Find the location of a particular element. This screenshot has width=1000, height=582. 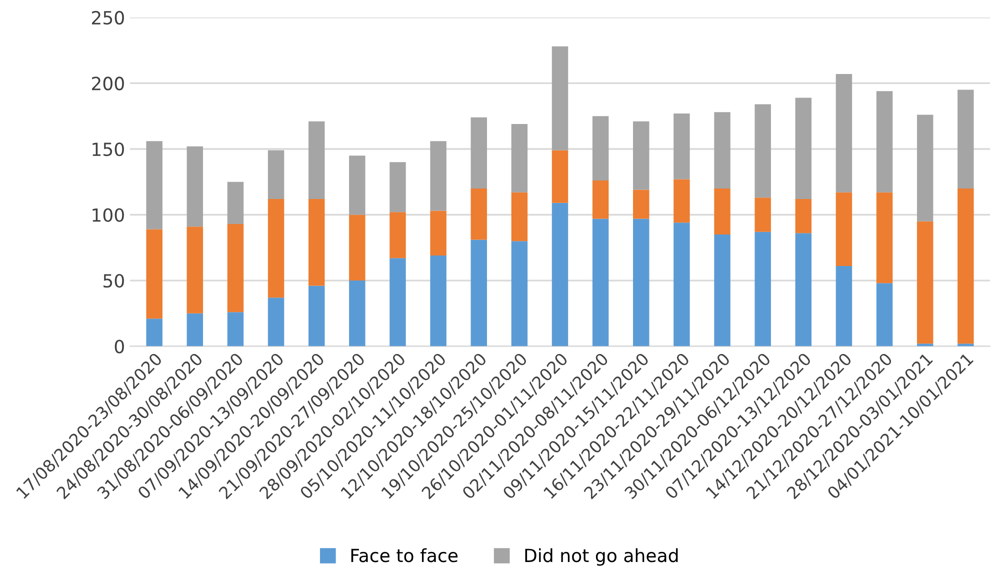

y-tick-label: 200 is located at coordinates (108, 83).